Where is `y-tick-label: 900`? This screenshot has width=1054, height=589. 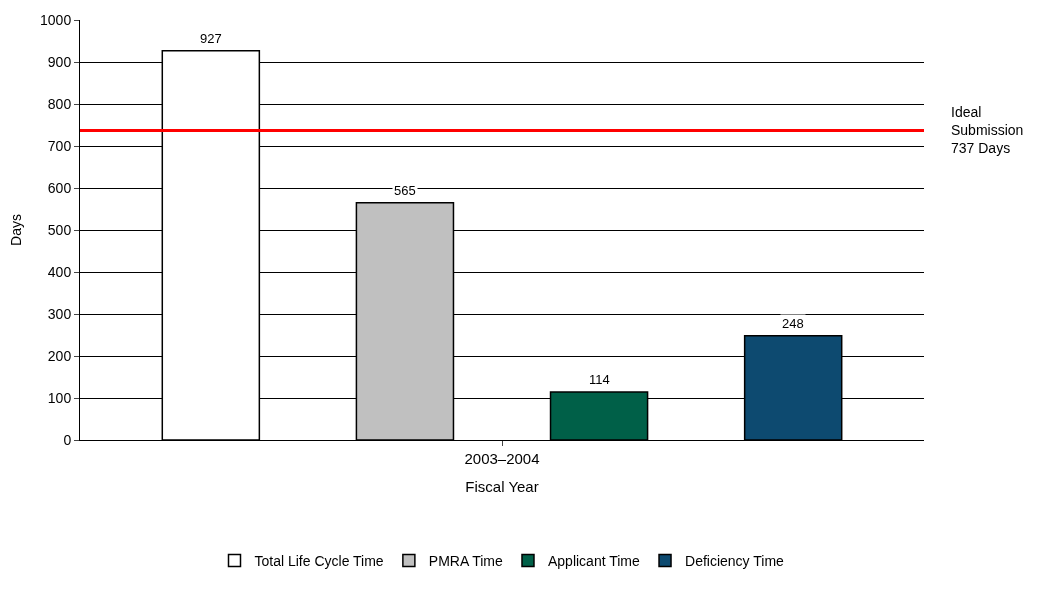
y-tick-label: 900 is located at coordinates (59, 61).